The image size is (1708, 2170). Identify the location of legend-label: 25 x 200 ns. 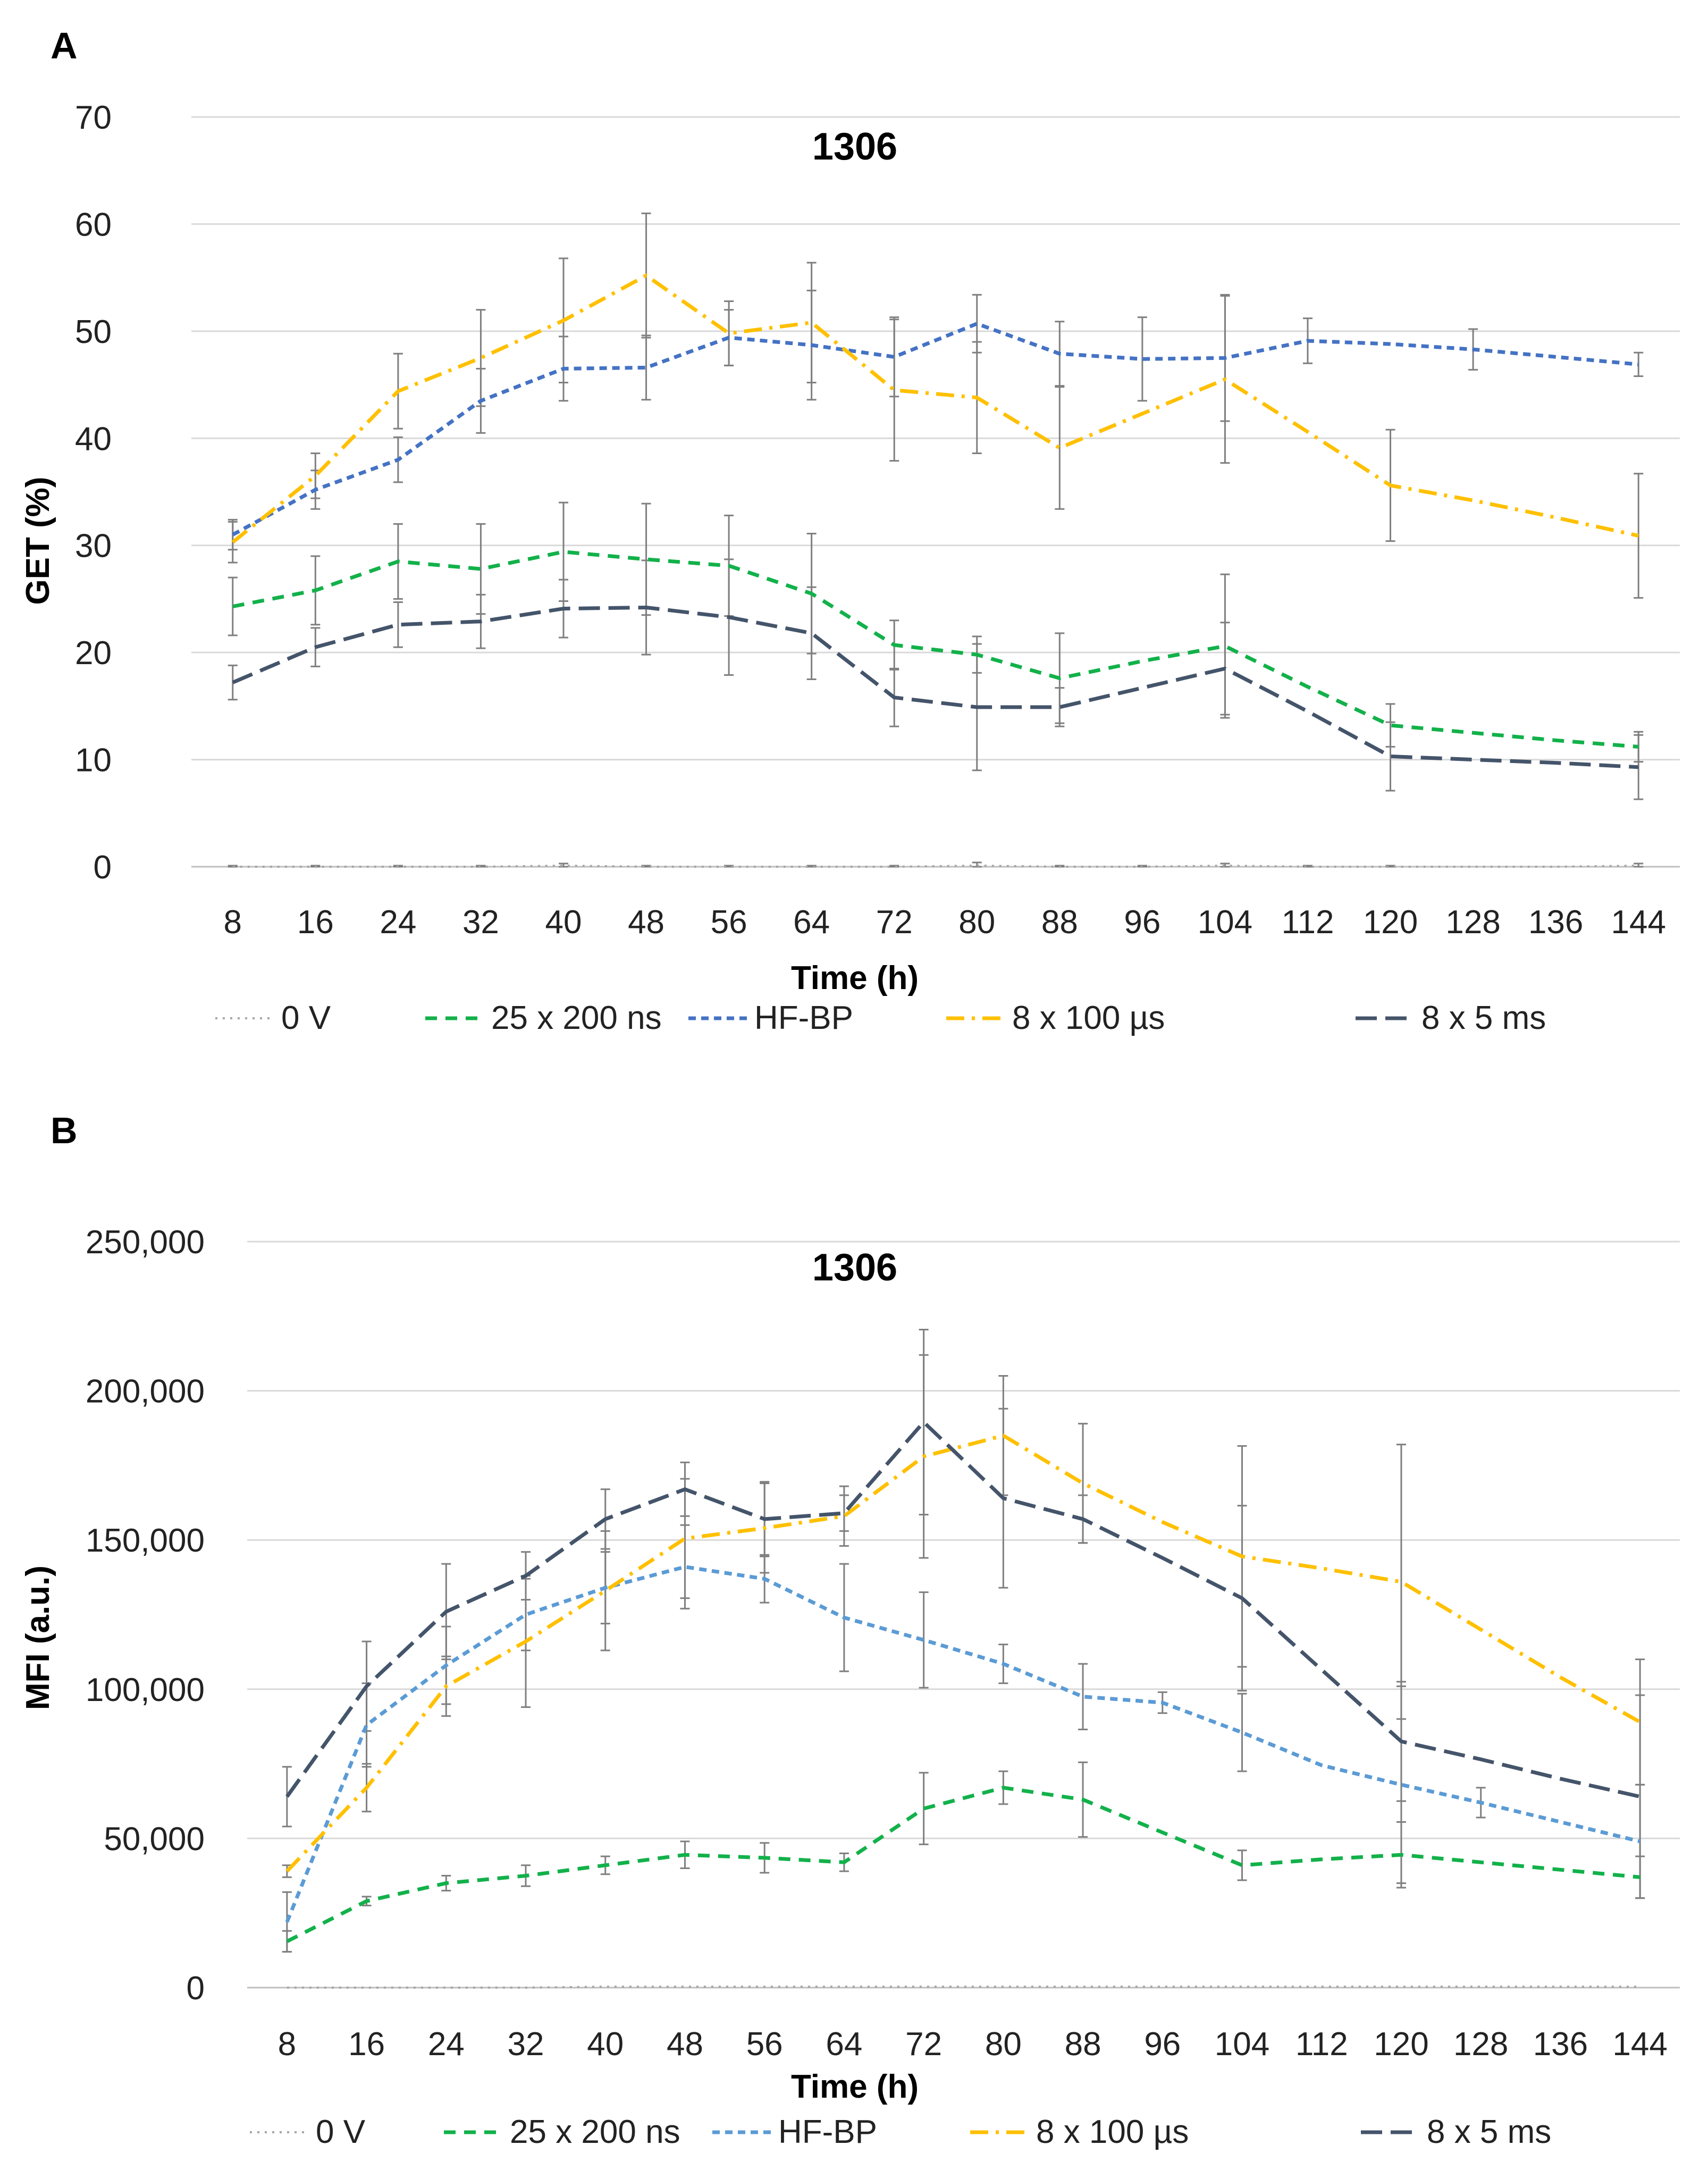
(576, 1018).